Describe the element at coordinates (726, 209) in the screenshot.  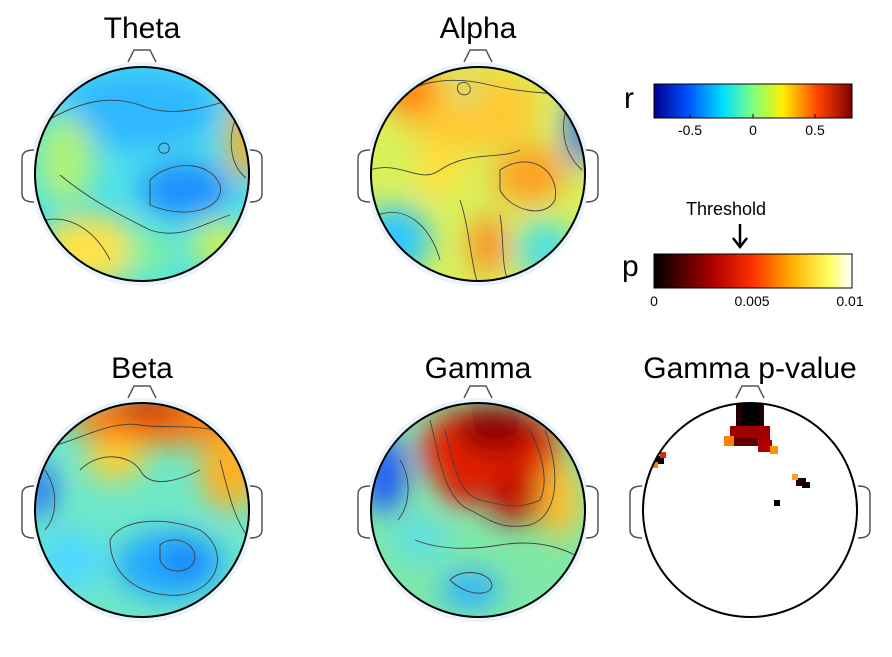
I see `threshold-label: Threshold` at that location.